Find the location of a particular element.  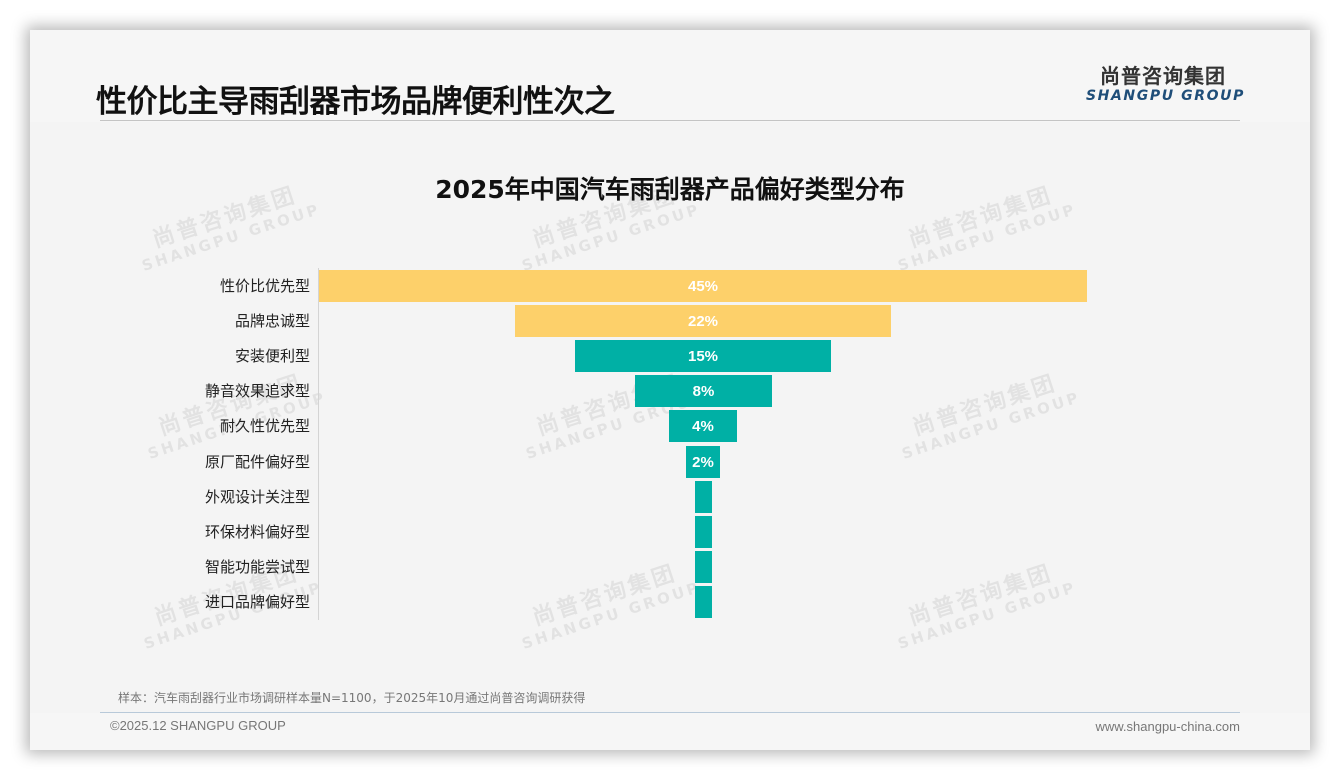

category-label: 环保材料偏好型 is located at coordinates (257, 532).